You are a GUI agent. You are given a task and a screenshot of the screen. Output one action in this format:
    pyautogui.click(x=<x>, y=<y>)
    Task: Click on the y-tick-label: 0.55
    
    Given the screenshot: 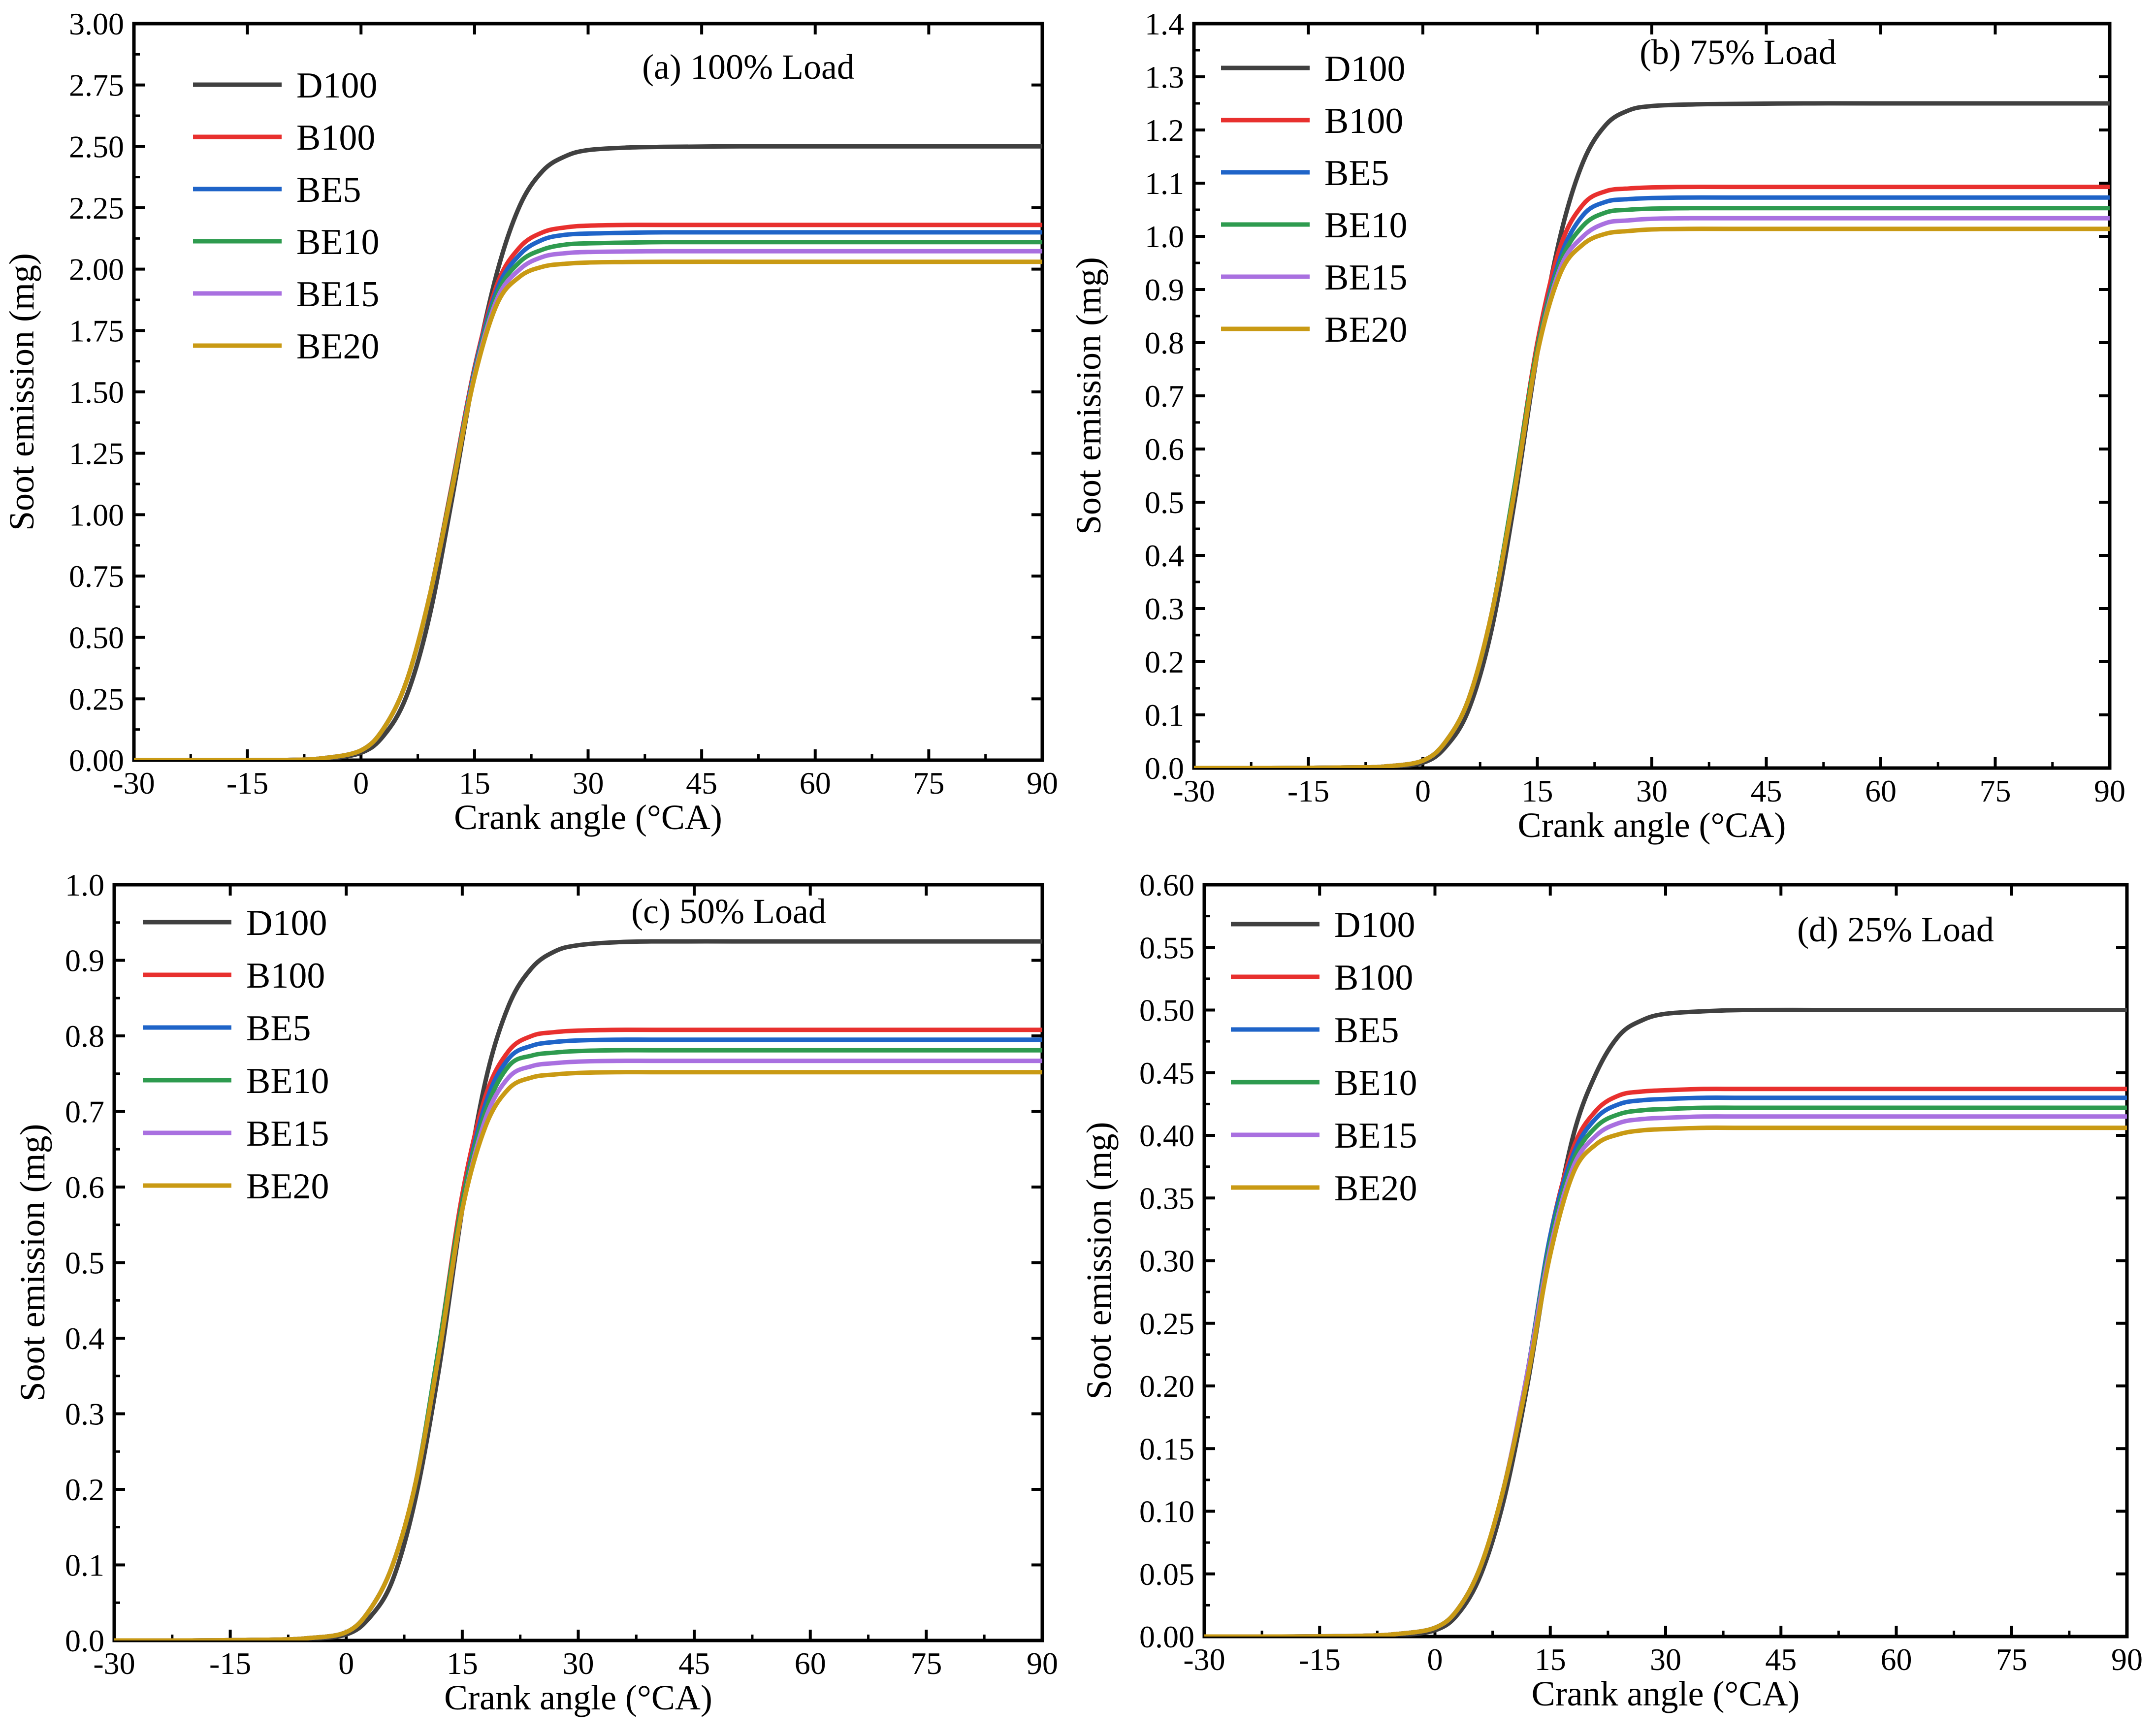 What is the action you would take?
    pyautogui.click(x=1167, y=947)
    